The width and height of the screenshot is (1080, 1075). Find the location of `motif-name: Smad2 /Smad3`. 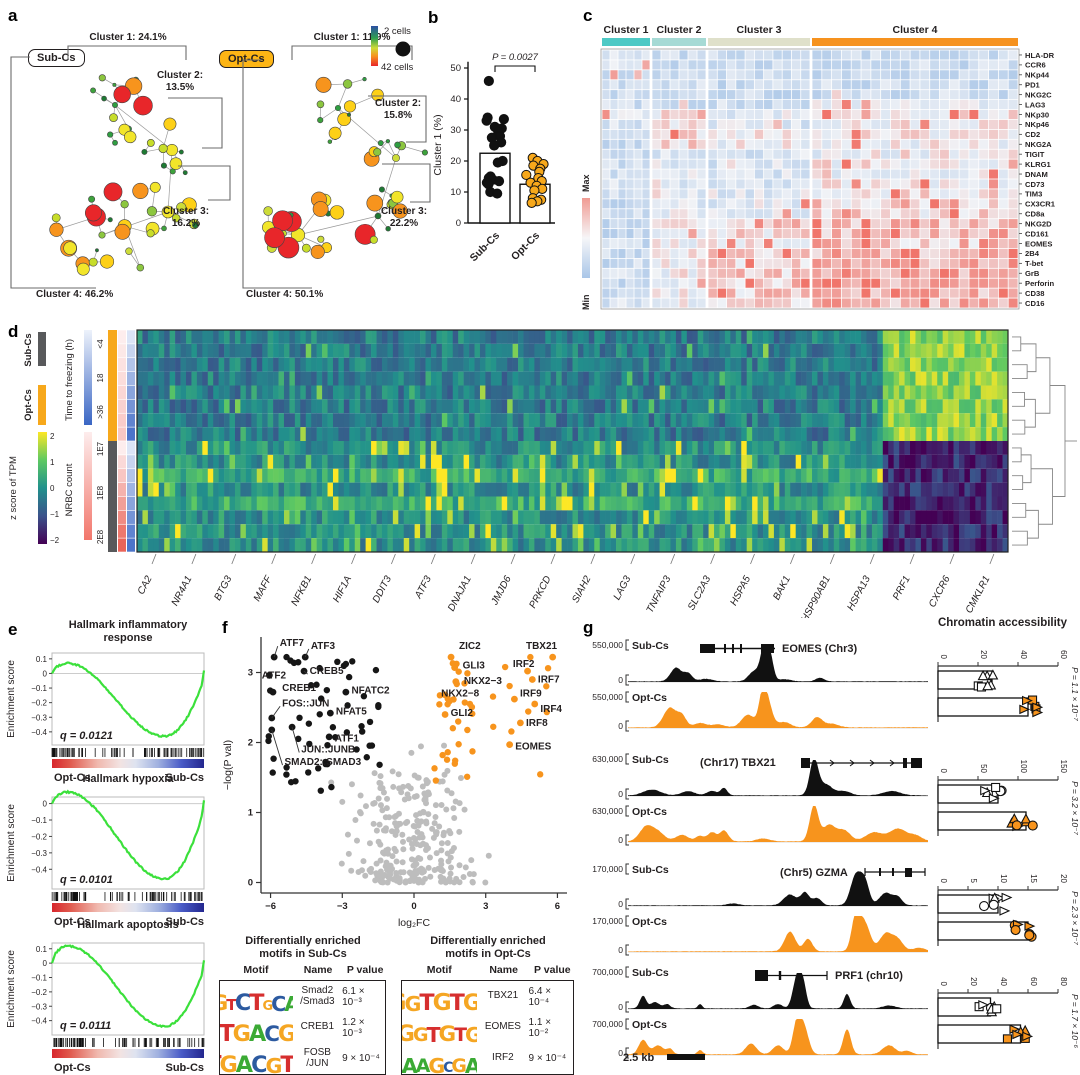

motif-name: Smad2 /Smad3 is located at coordinates (317, 996).